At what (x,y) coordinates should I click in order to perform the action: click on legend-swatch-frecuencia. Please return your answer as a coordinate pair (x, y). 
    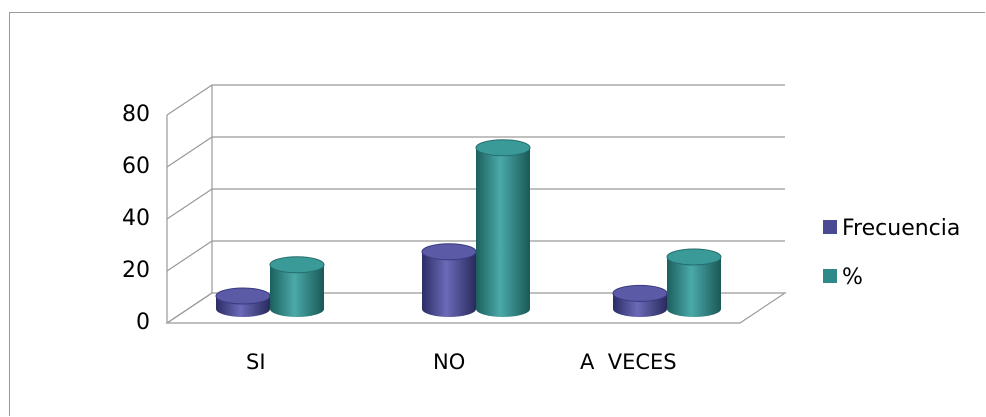
    Looking at the image, I should click on (830, 227).